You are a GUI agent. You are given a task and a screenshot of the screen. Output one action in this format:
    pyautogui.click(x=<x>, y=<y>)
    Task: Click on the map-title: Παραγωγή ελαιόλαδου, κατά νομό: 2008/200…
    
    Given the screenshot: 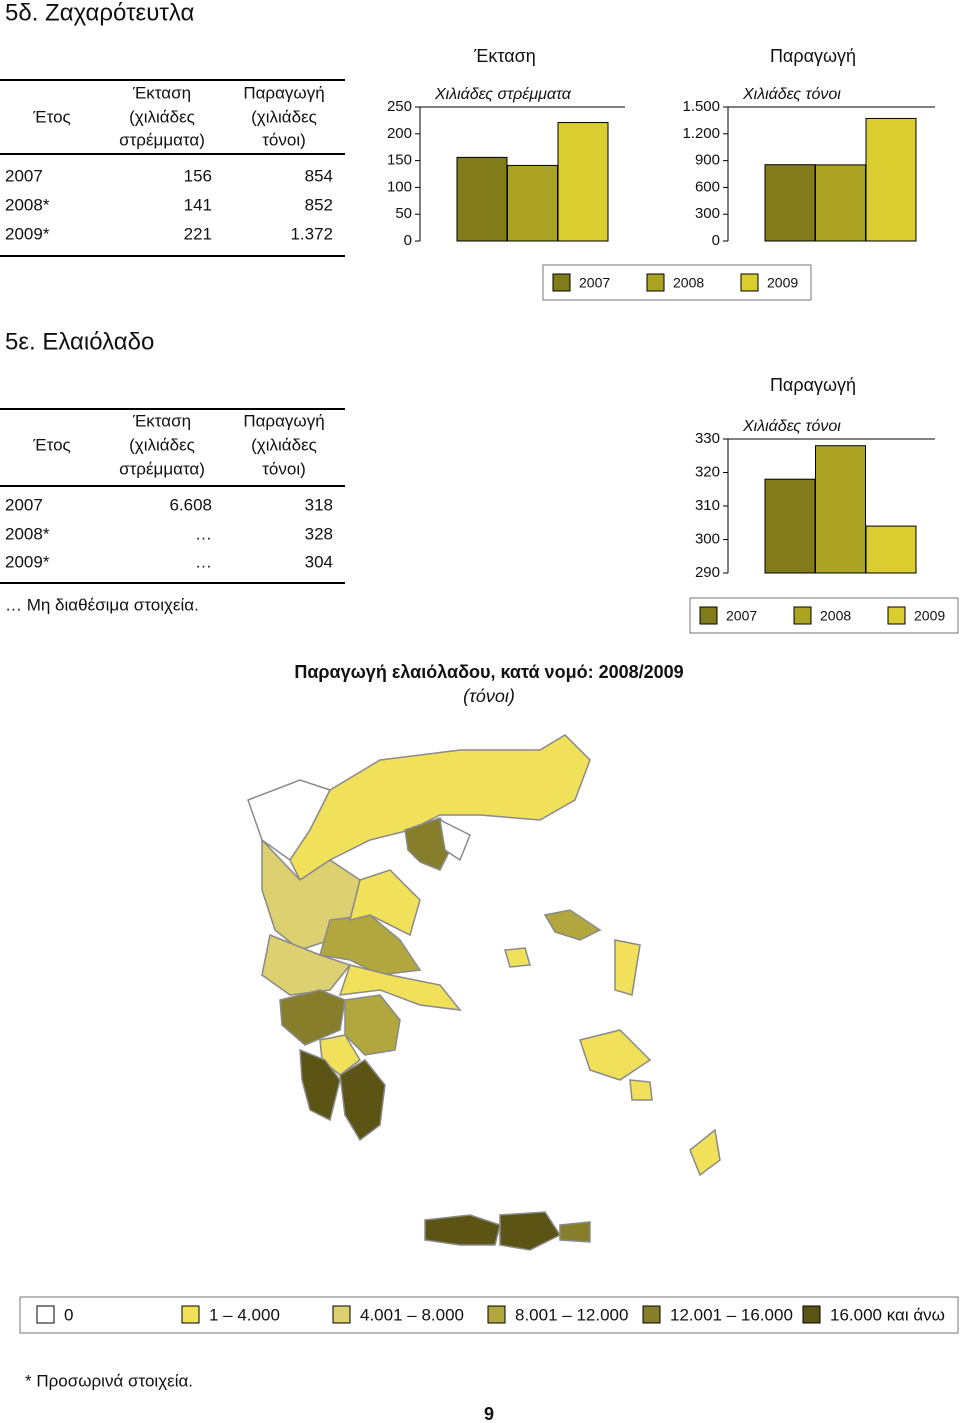 What is the action you would take?
    pyautogui.click(x=488, y=672)
    